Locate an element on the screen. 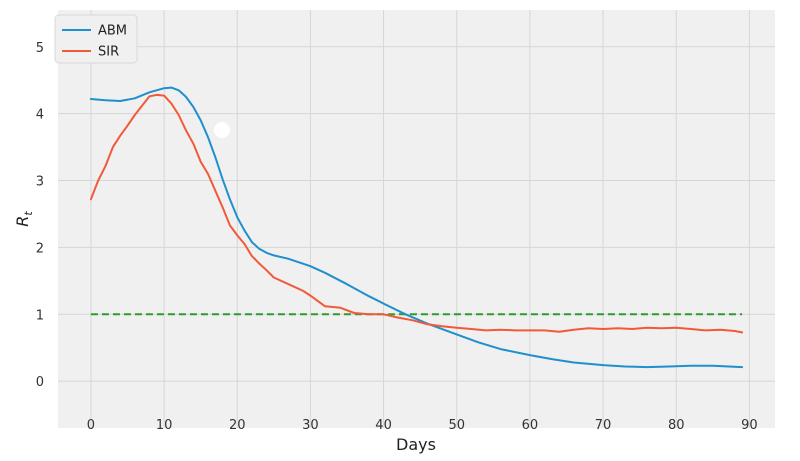  y-axis-label-main: R is located at coordinates (22, 221).